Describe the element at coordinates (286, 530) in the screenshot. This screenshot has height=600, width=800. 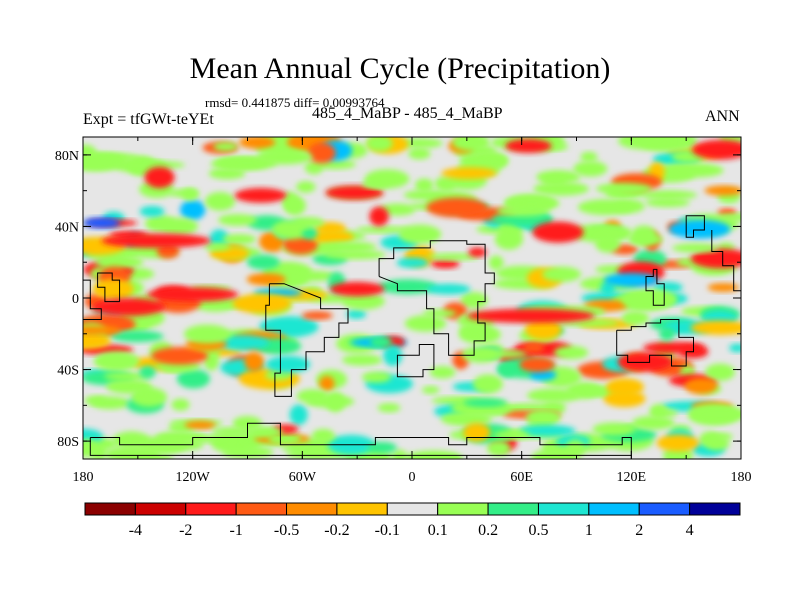
I see `colorbar-label: -0.5` at that location.